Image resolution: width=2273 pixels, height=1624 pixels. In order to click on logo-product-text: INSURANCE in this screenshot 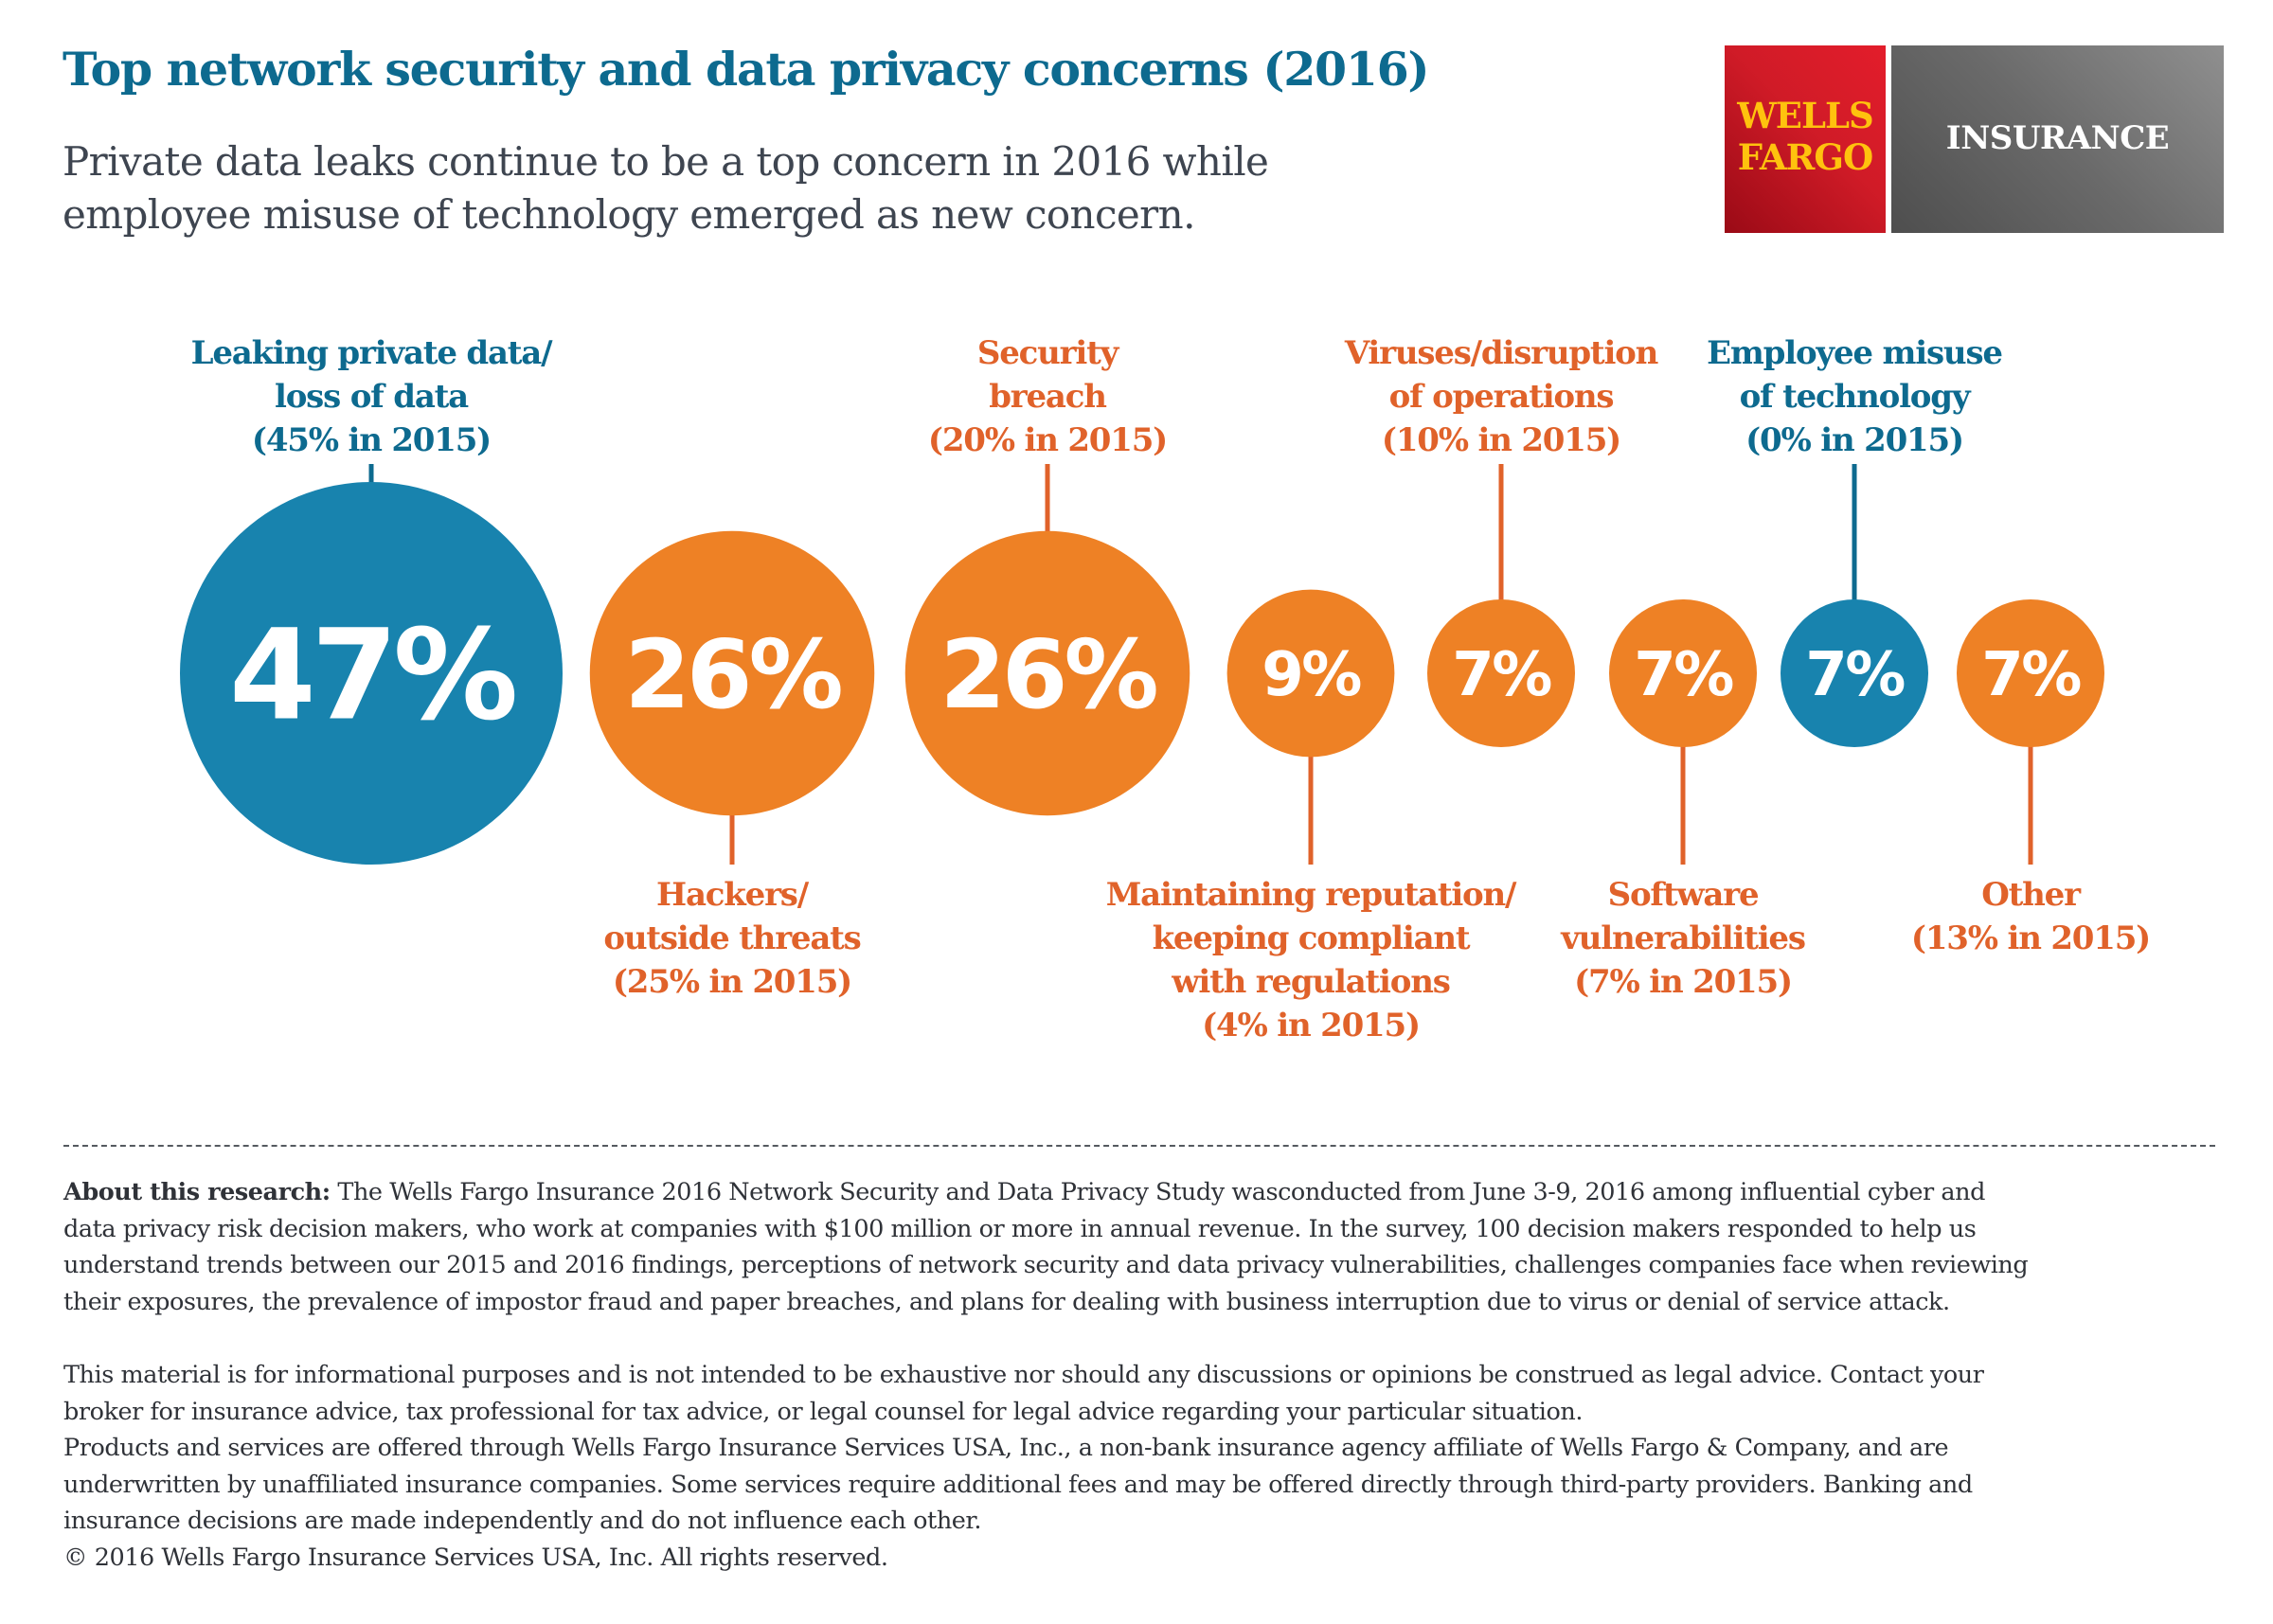, I will do `click(2057, 138)`.